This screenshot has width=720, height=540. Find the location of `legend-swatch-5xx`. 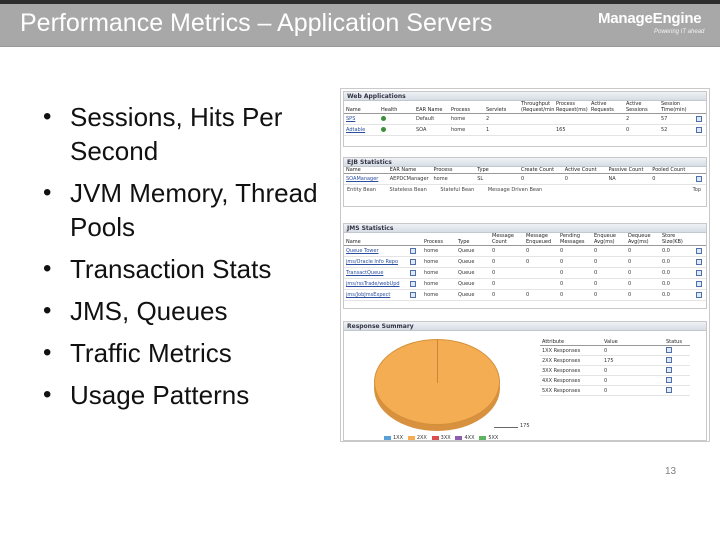

legend-swatch-5xx is located at coordinates (483, 437).